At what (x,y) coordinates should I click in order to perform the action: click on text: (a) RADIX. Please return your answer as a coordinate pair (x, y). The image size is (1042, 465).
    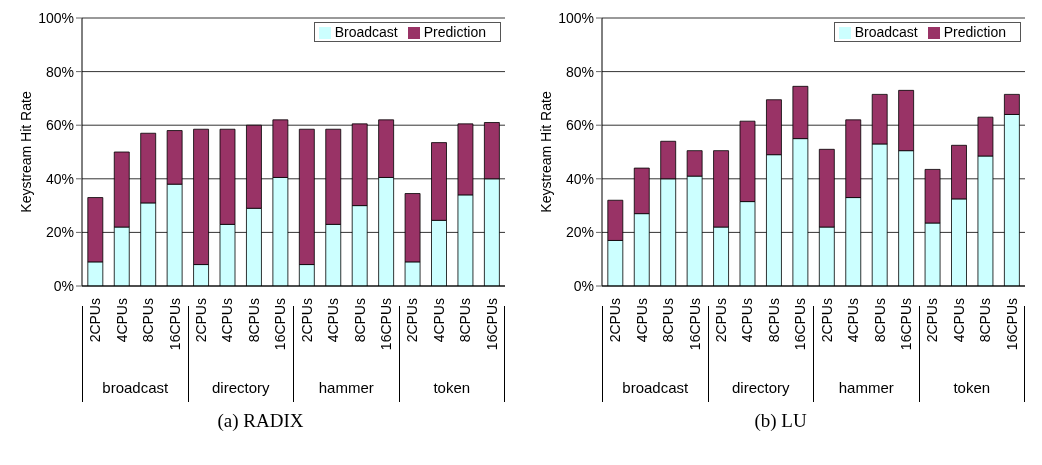
    Looking at the image, I should click on (260, 421).